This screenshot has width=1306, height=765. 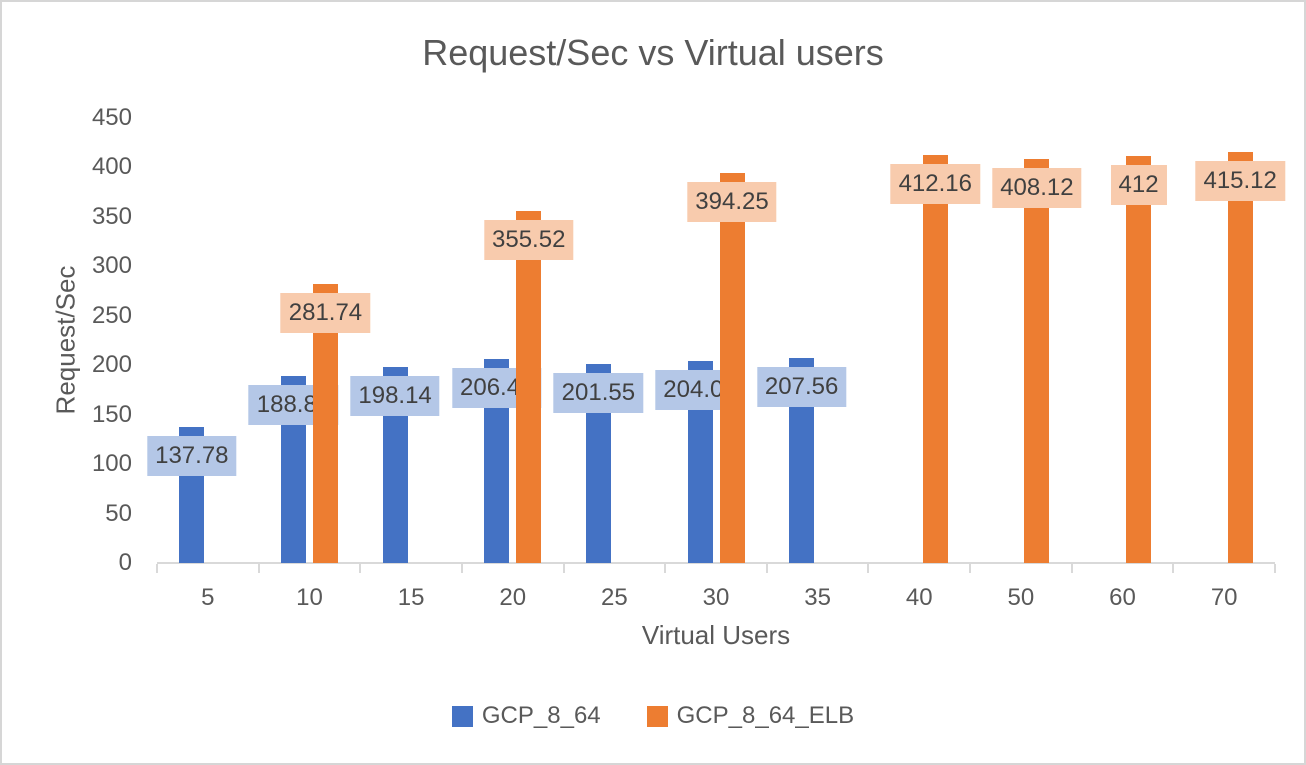 I want to click on x-axis-title: Virtual Users, so click(x=716, y=635).